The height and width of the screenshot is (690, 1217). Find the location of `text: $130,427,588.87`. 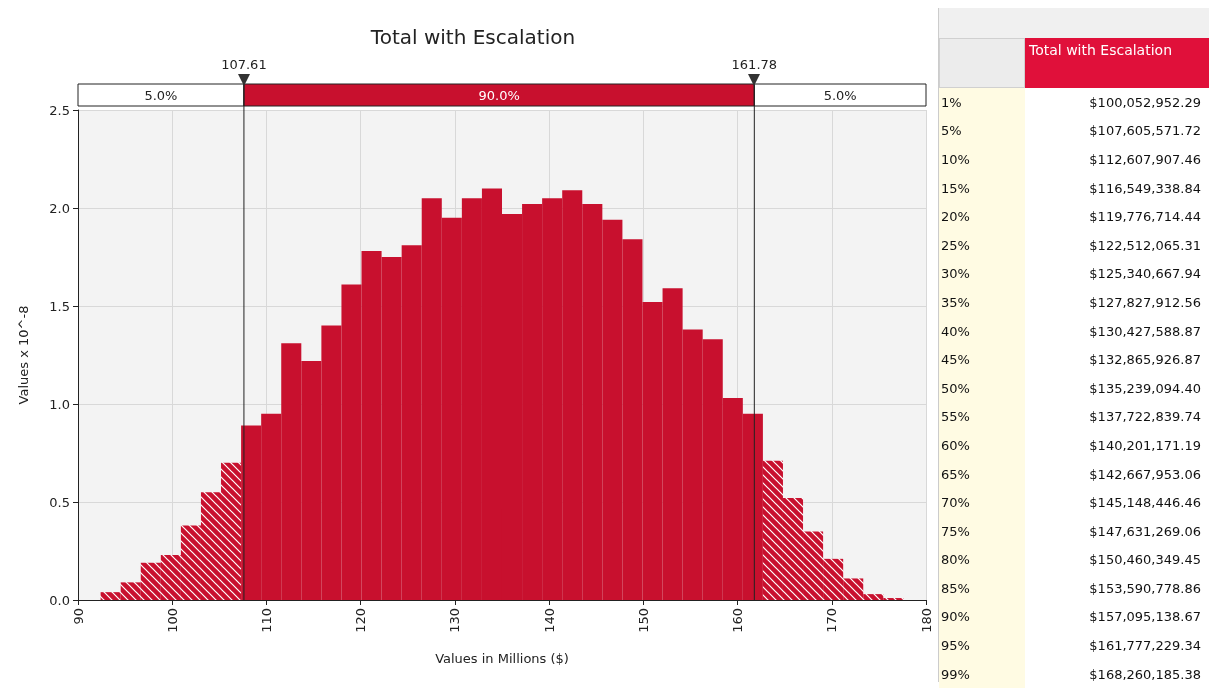

text: $130,427,588.87 is located at coordinates (1145, 331).